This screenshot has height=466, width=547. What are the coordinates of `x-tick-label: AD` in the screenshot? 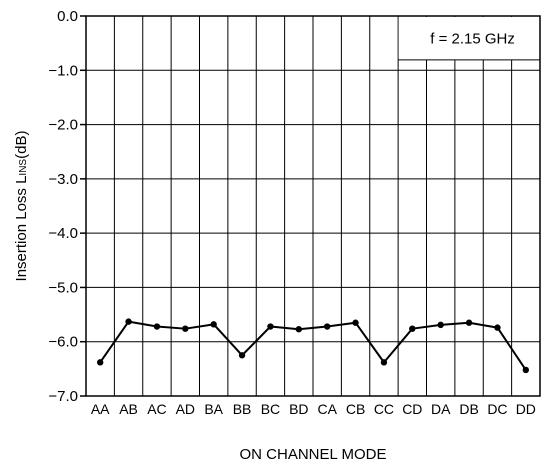 It's located at (185, 409).